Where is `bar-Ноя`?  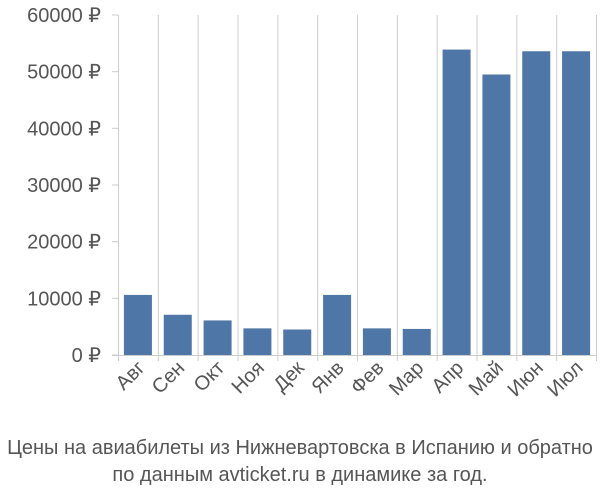 bar-Ноя is located at coordinates (257, 341).